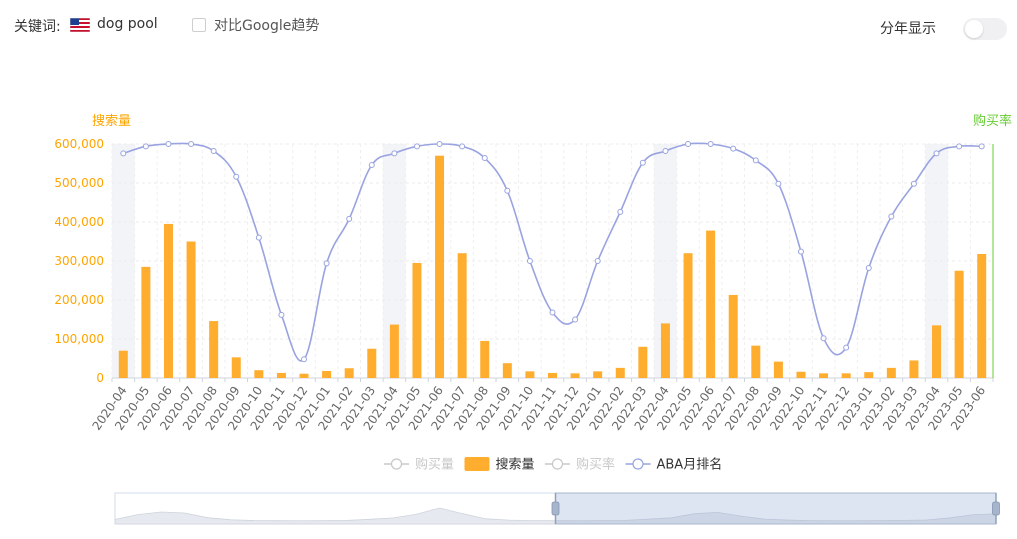 This screenshot has height=539, width=1017. What do you see at coordinates (776, 508) in the screenshot?
I see `slider-window` at bounding box center [776, 508].